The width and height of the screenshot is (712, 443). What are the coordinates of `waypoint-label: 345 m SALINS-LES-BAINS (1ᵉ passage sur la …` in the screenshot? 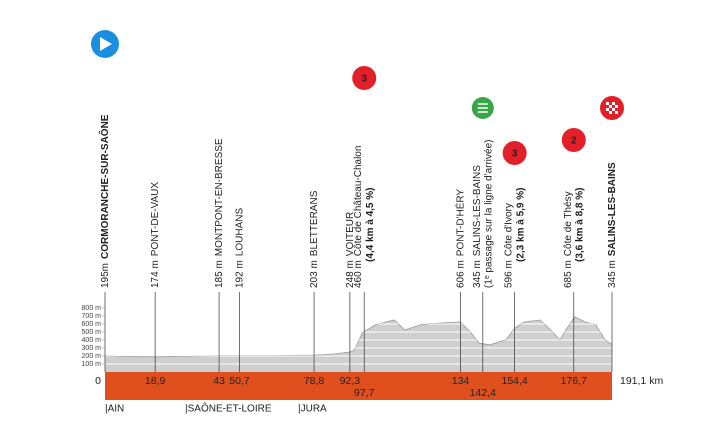 It's located at (482, 214).